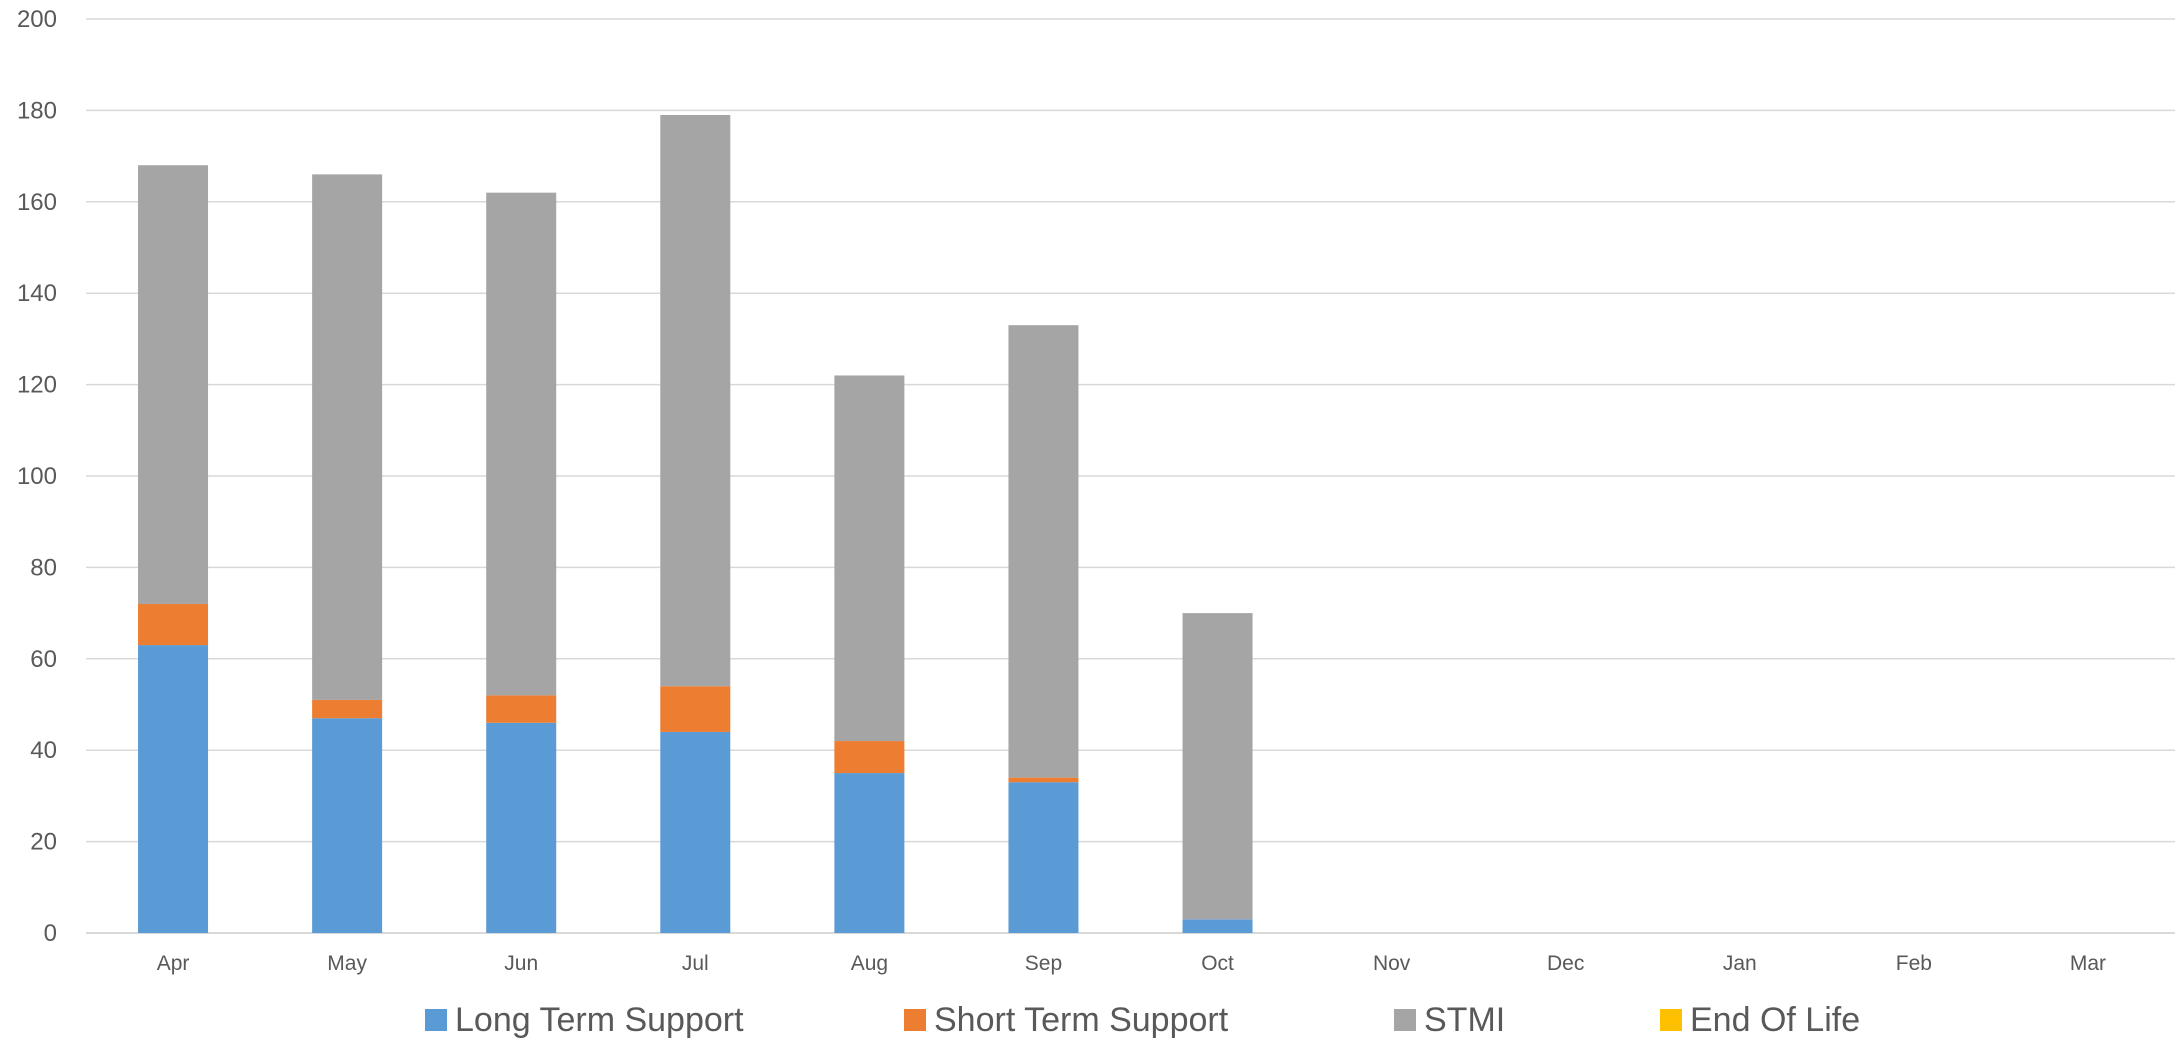 This screenshot has width=2181, height=1045. What do you see at coordinates (869, 853) in the screenshot?
I see `bar-long-term-support-aug` at bounding box center [869, 853].